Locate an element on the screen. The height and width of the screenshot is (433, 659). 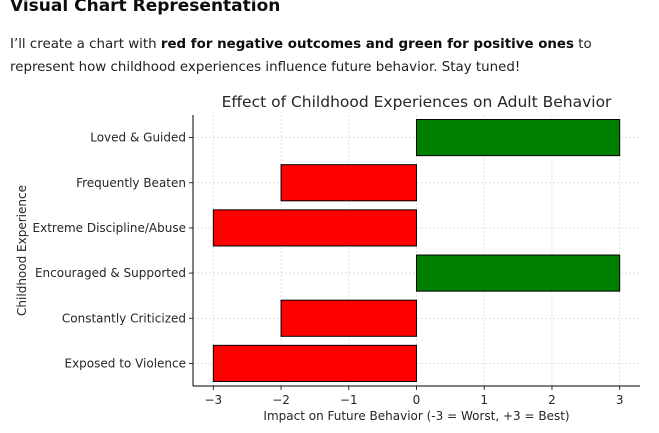
x-tick-label: 3 is located at coordinates (620, 400).